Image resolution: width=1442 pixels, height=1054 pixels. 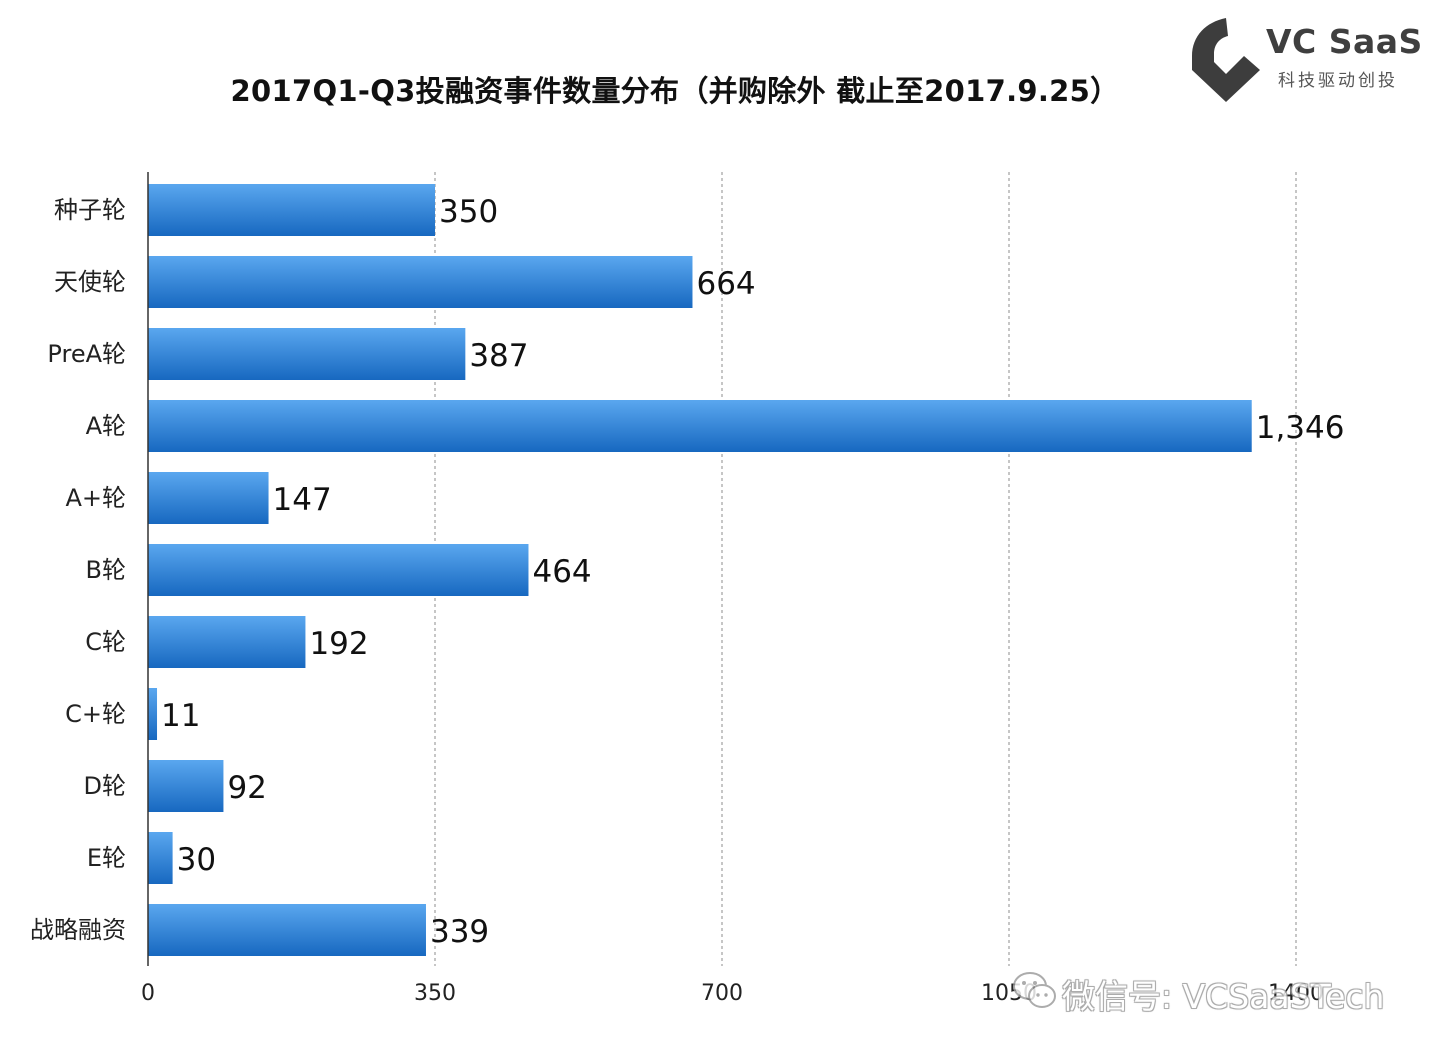 I want to click on x-tick-label: 700, so click(x=722, y=993).